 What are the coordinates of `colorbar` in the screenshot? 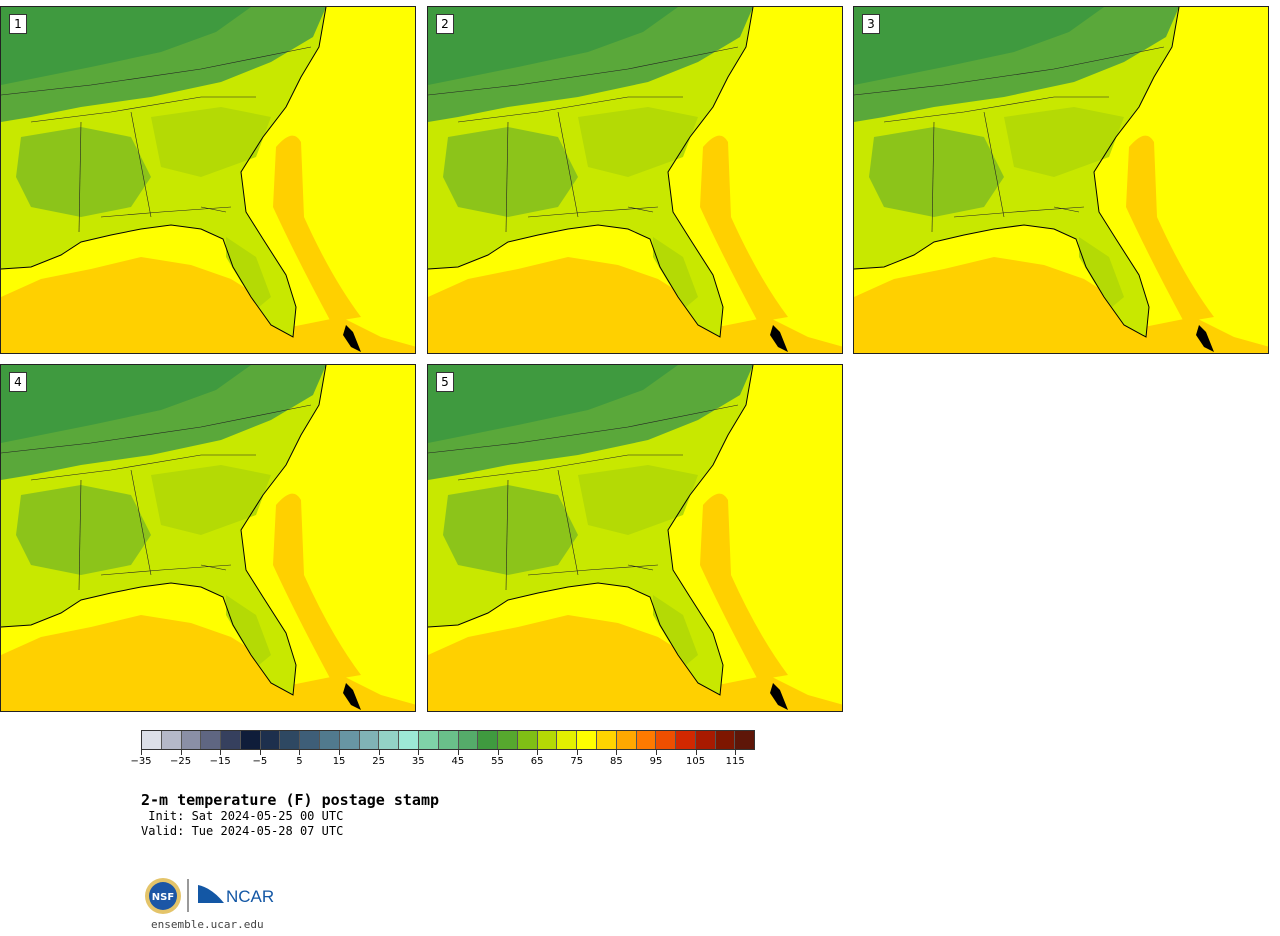 It's located at (448, 740).